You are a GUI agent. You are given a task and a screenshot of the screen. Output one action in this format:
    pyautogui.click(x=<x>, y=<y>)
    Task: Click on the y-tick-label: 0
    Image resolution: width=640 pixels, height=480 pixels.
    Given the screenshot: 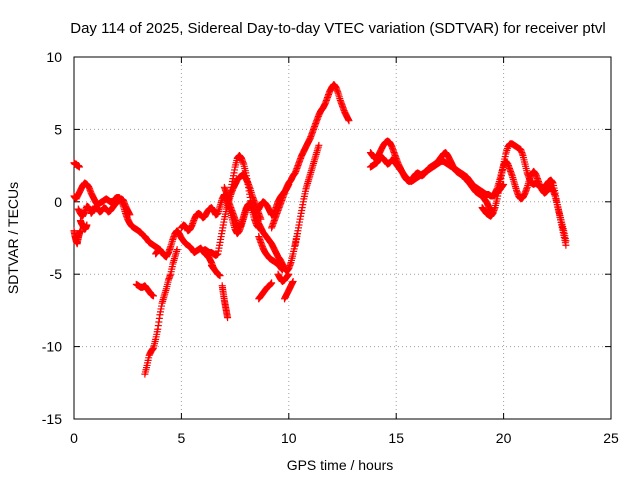 What is the action you would take?
    pyautogui.click(x=58, y=202)
    